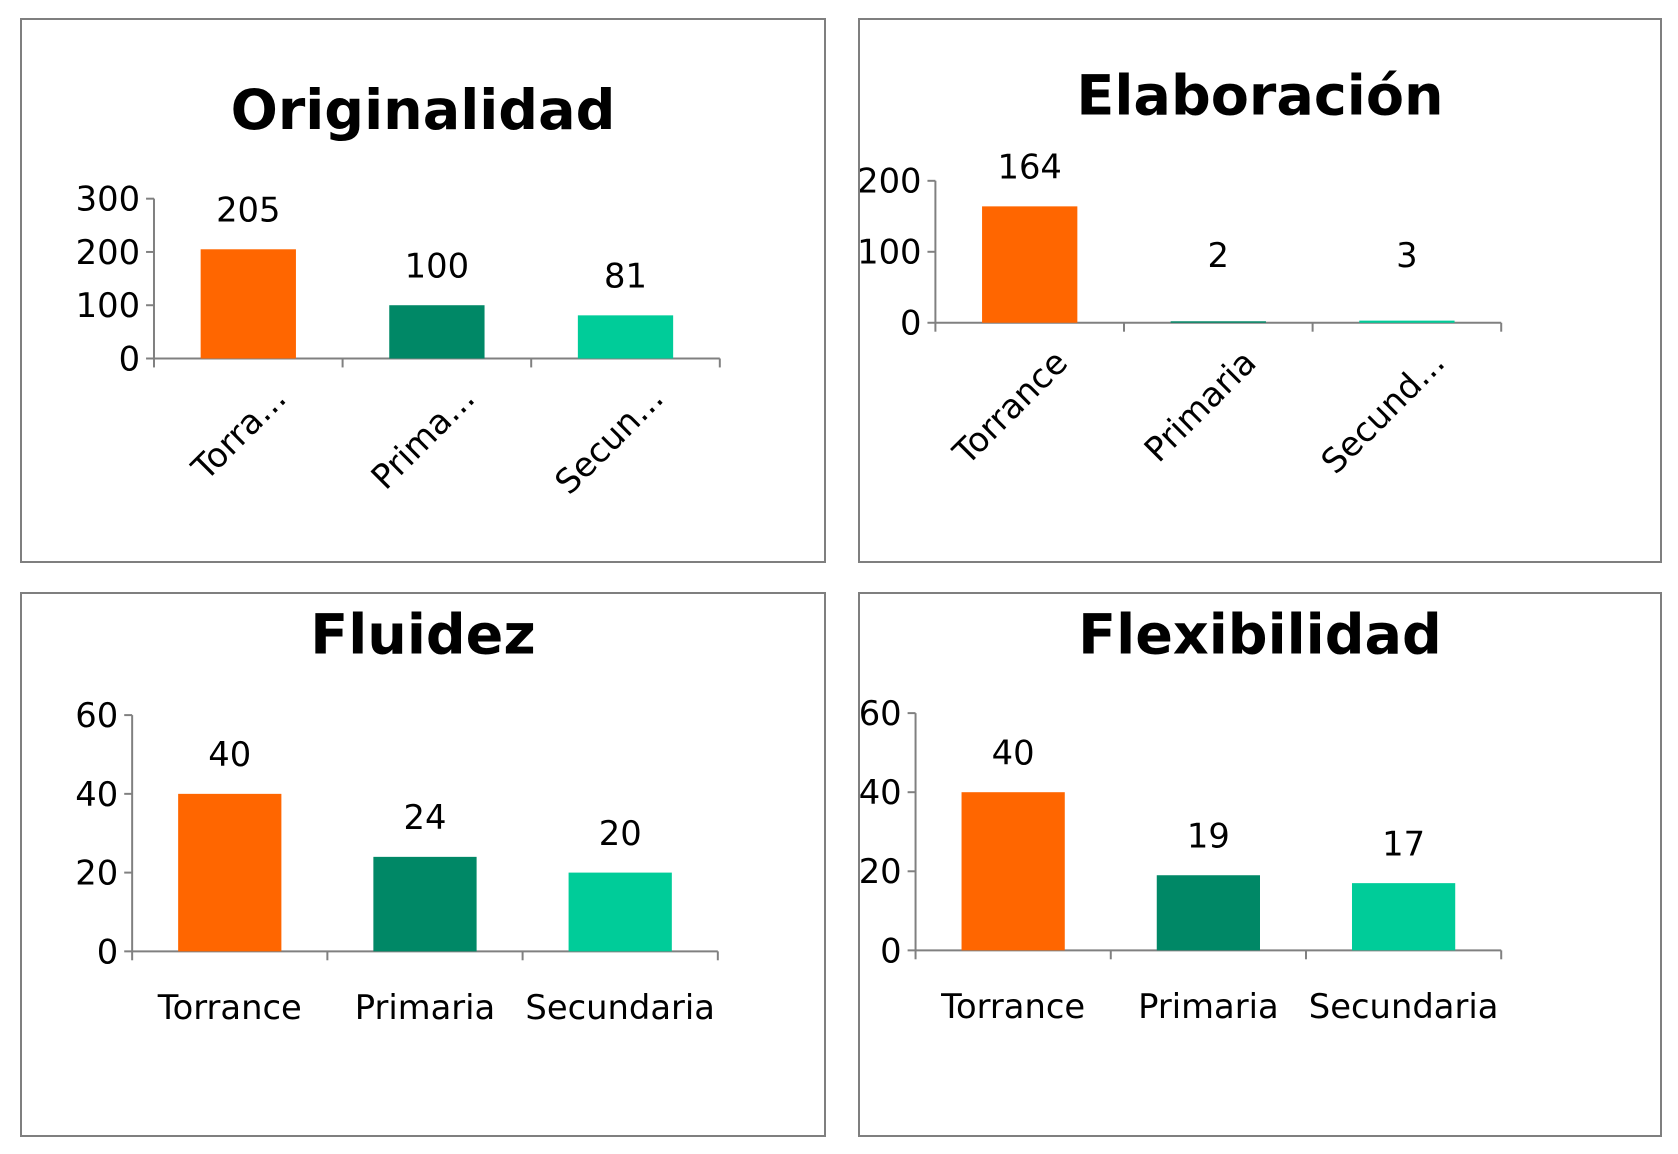 The image size is (1678, 1154). Describe the element at coordinates (1260, 635) in the screenshot. I see `chart-title: Flexibilidad` at that location.